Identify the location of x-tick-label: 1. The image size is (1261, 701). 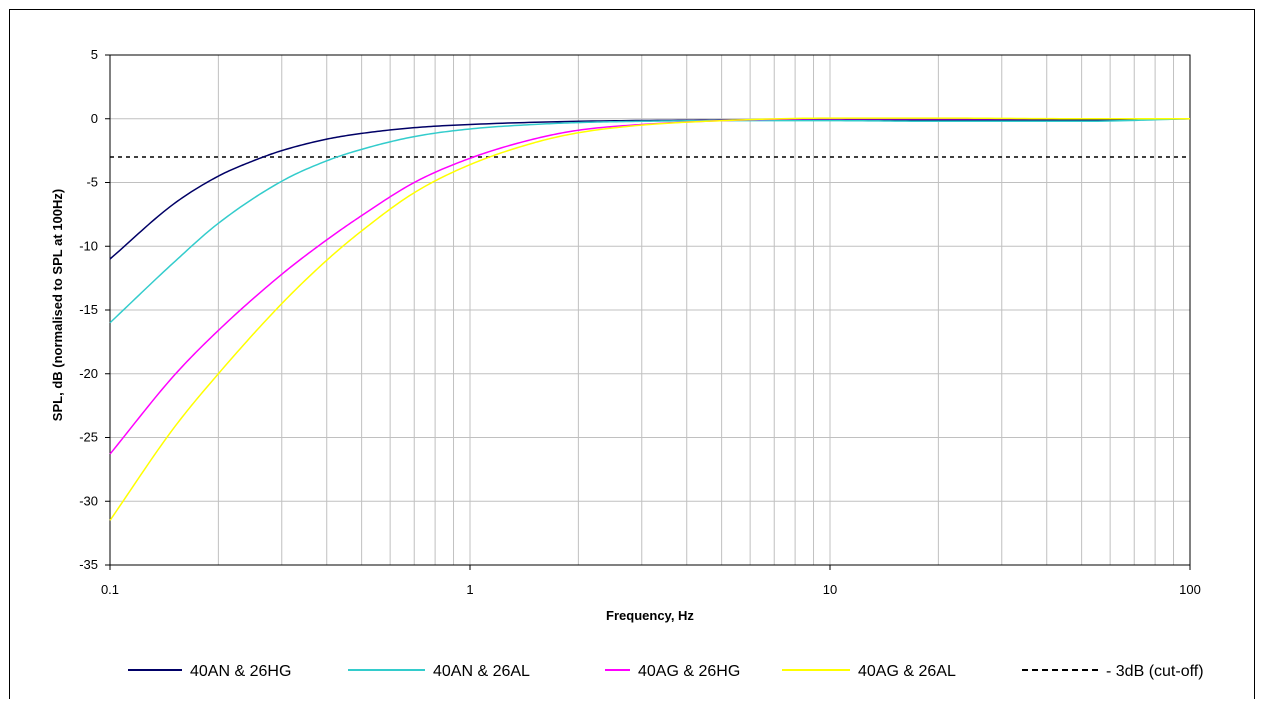
(469, 589).